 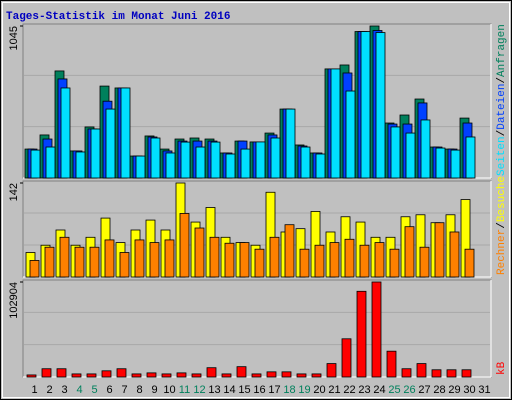 I want to click on x-tick-label: 15, so click(x=244, y=390).